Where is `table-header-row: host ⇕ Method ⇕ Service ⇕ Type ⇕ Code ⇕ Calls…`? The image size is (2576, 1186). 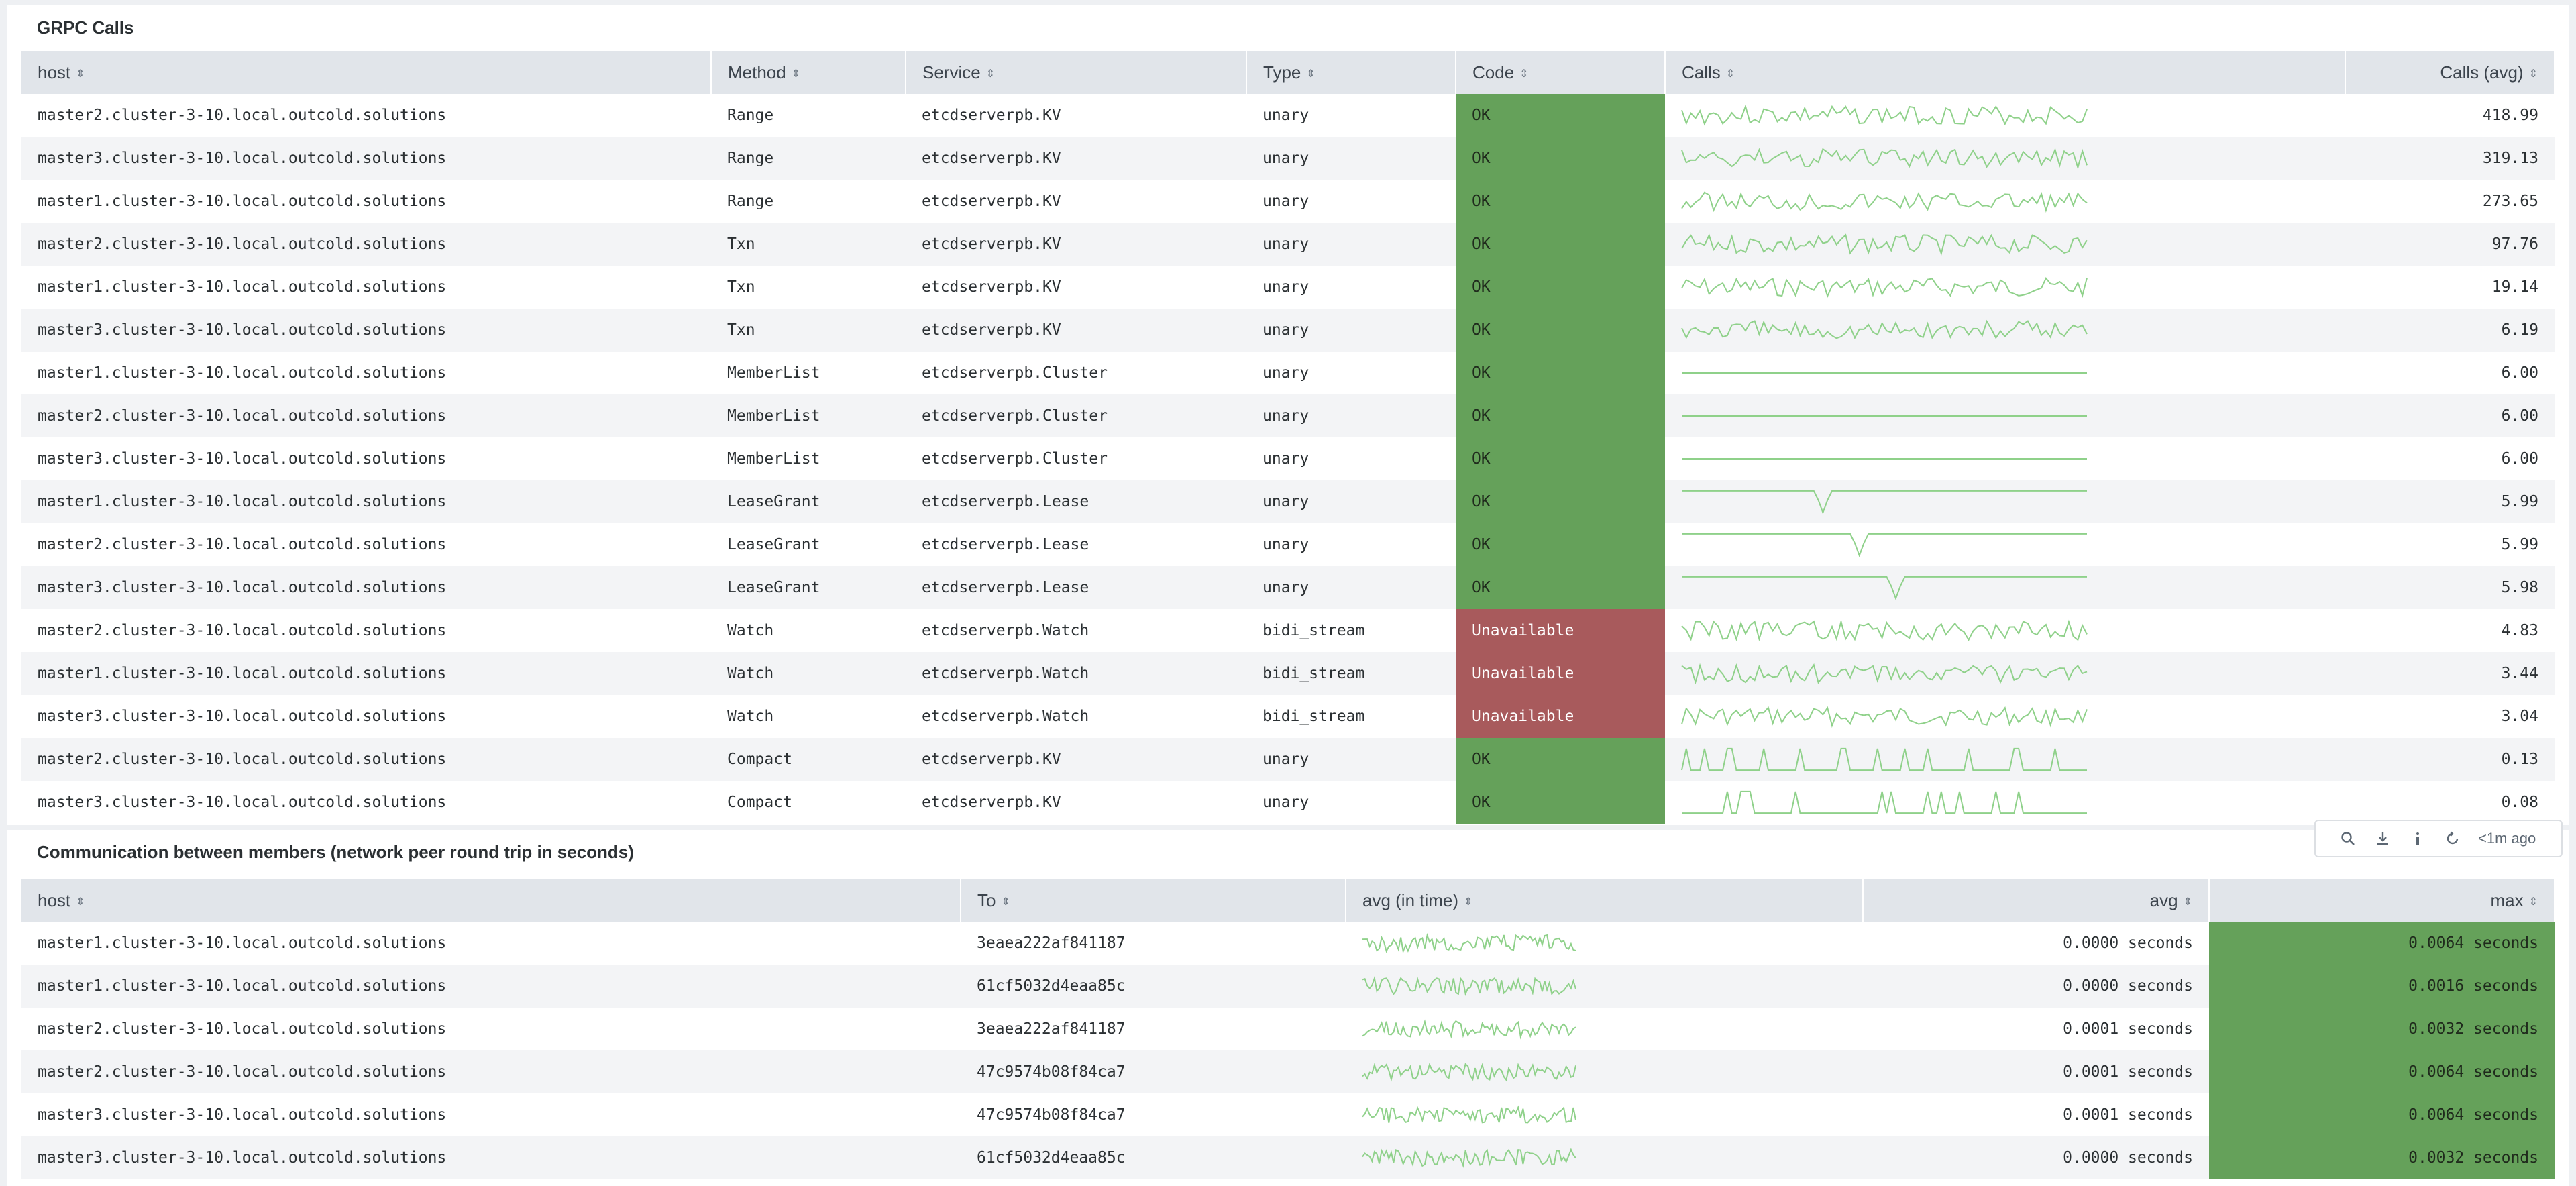 table-header-row: host ⇕ Method ⇕ Service ⇕ Type ⇕ Code ⇕ Calls… is located at coordinates (1288, 72).